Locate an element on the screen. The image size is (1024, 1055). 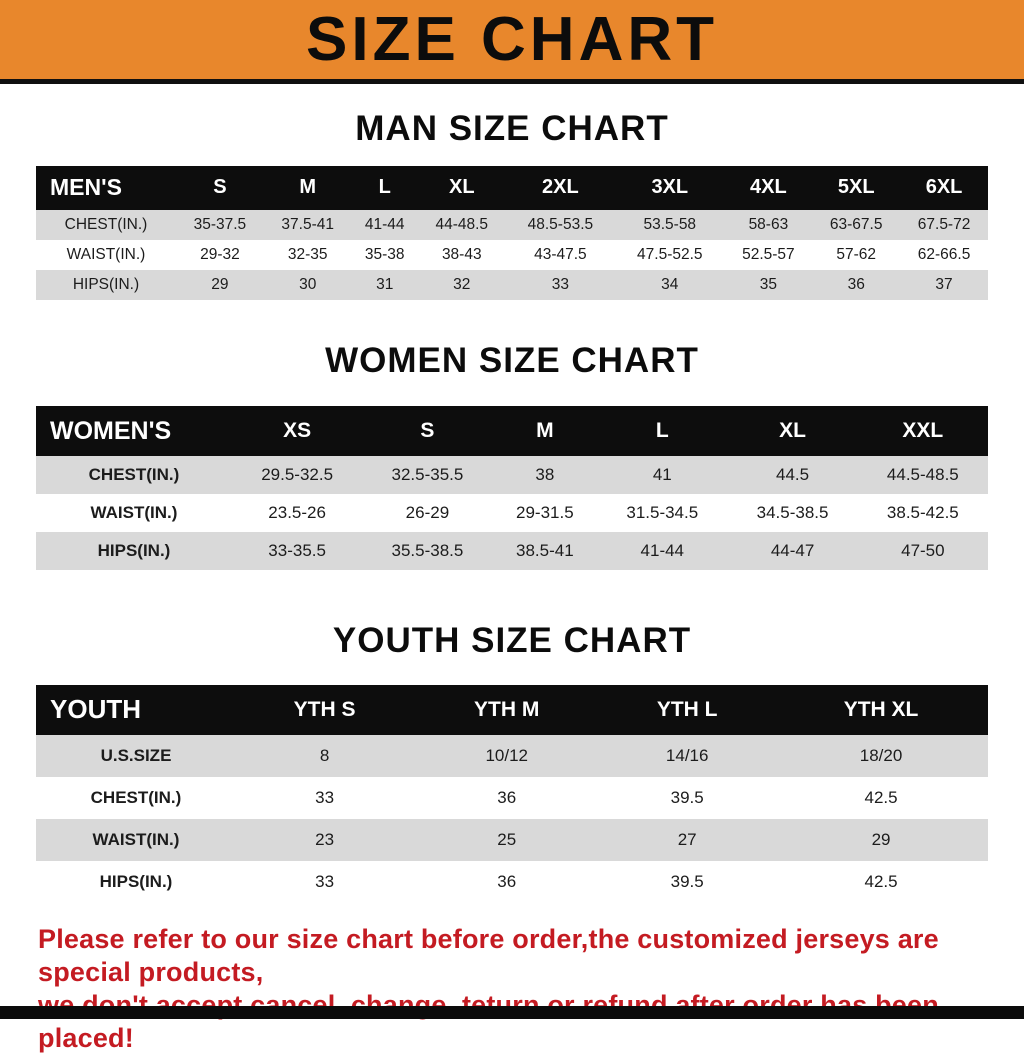
table-header-row: YOUTH YTH S YTH M YTH L YTH XL is located at coordinates (512, 709).